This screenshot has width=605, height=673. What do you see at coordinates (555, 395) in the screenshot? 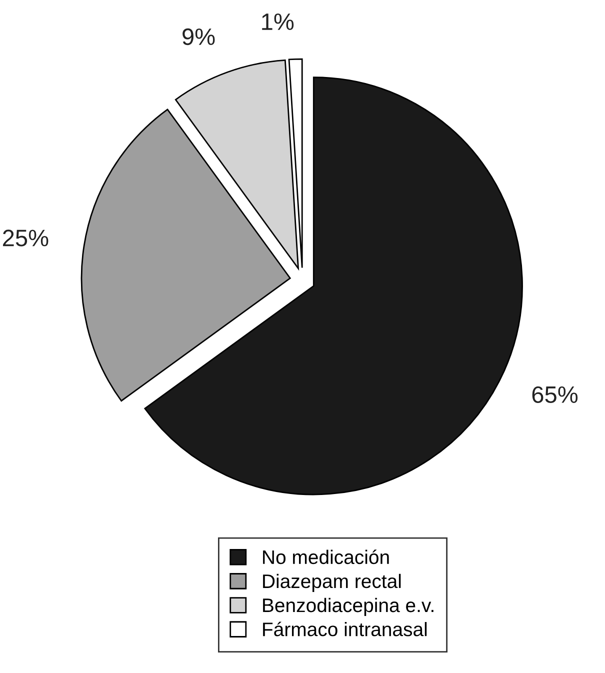
I see `data-label: 65%` at bounding box center [555, 395].